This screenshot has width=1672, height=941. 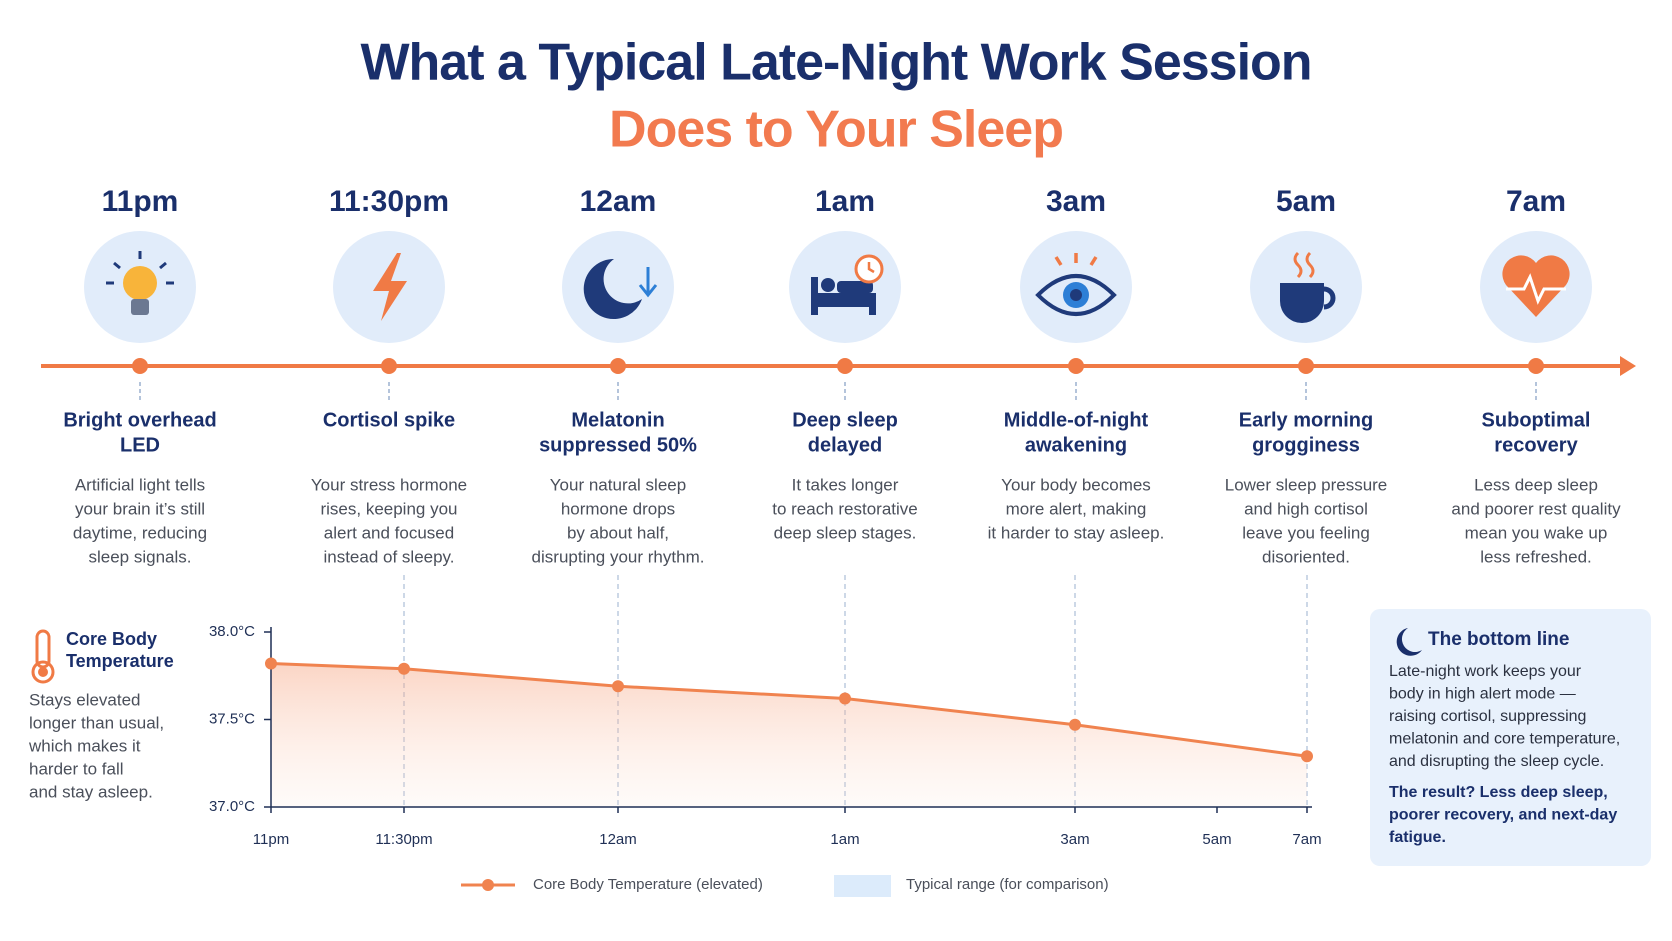 I want to click on bottom-line-result: poorer recovery, and next-day, so click(x=1503, y=815).